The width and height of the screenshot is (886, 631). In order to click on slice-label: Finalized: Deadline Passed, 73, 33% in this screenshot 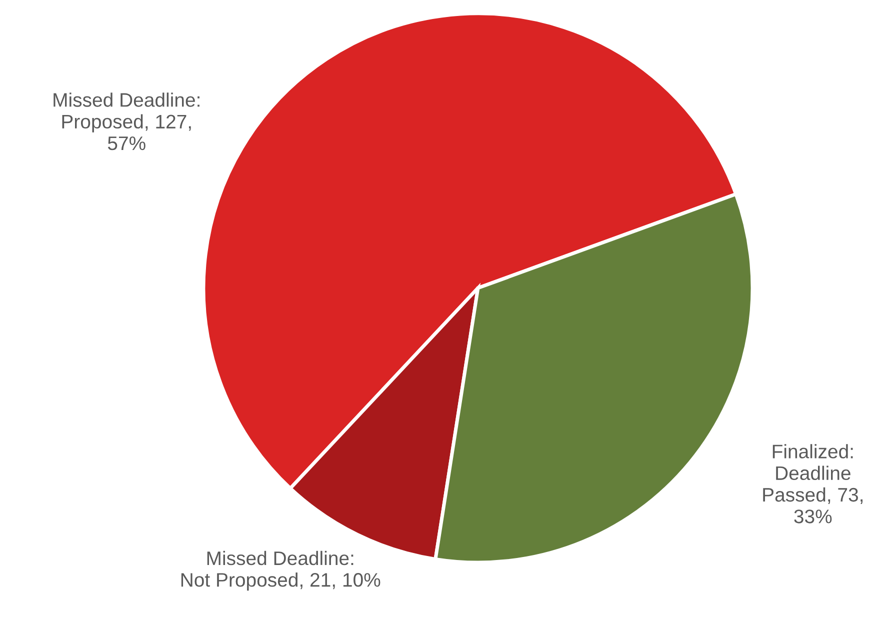, I will do `click(813, 484)`.